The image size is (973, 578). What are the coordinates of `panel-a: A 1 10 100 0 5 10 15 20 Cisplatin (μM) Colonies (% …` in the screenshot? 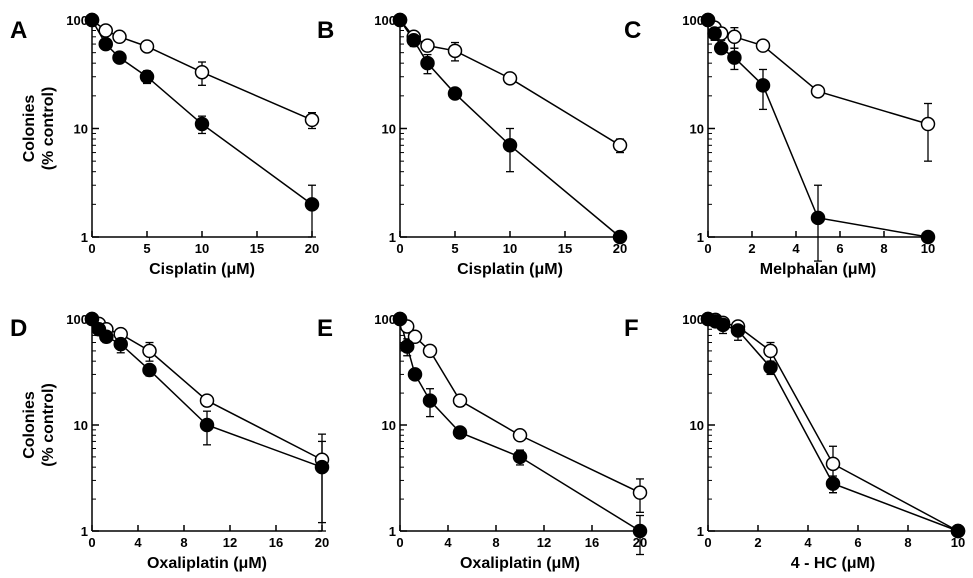 It's located at (165, 145).